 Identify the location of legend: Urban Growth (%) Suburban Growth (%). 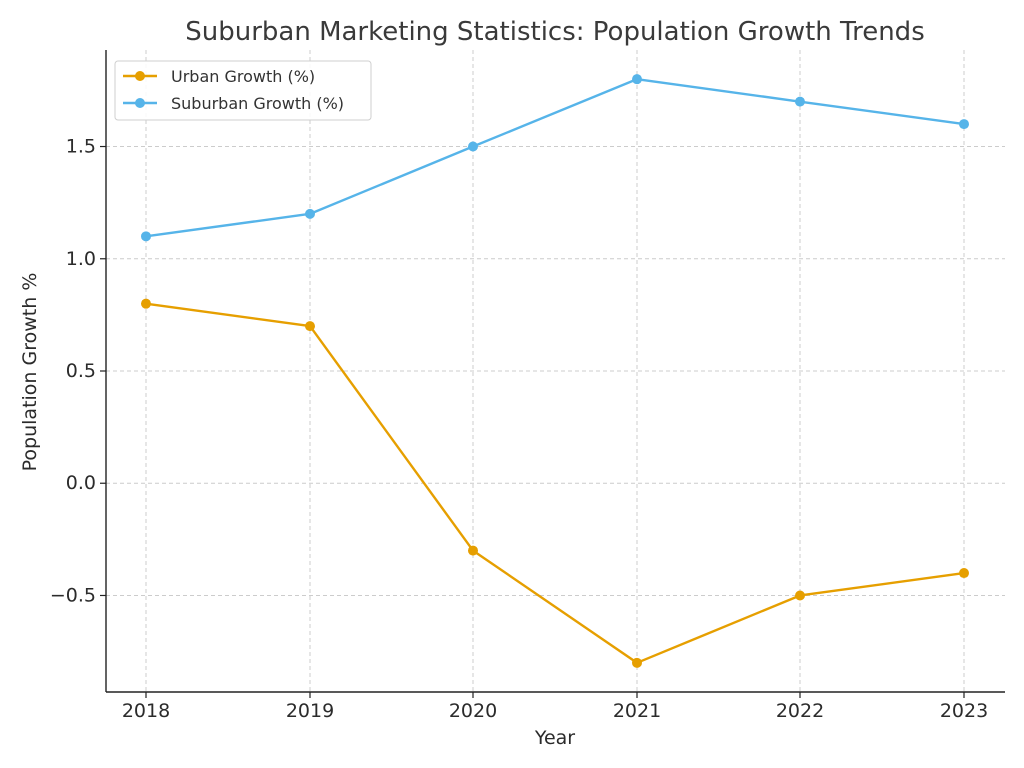
(243, 90).